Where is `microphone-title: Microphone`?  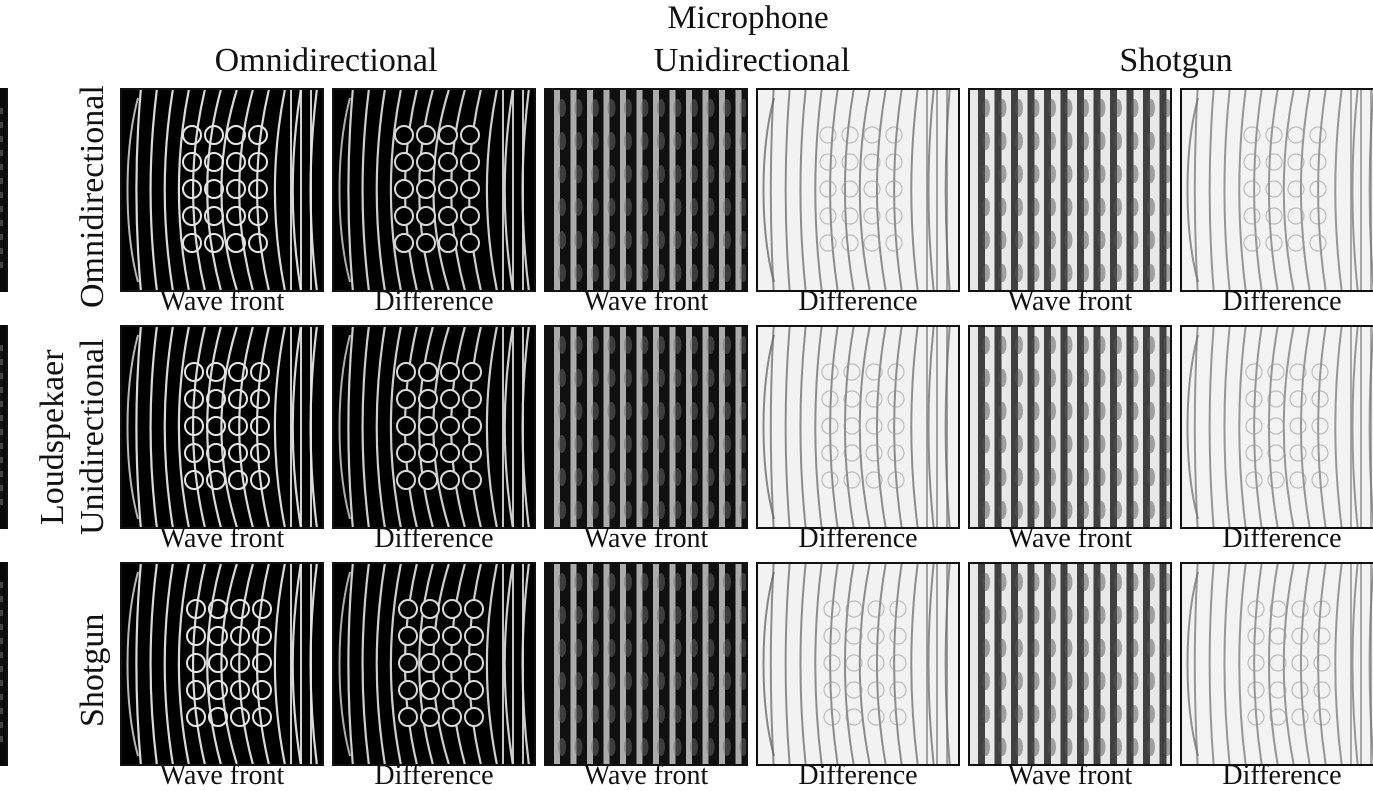
microphone-title: Microphone is located at coordinates (748, 18).